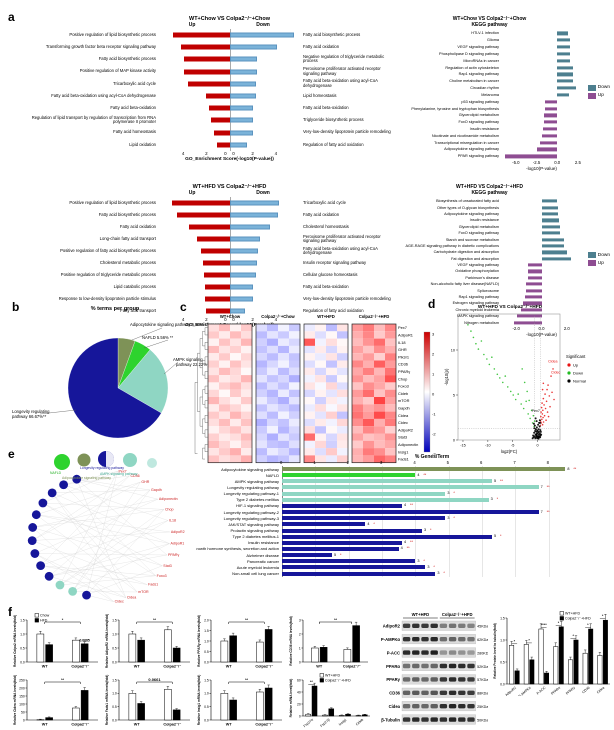 Image resolution: width=614 pixels, height=730 pixels. What do you see at coordinates (308, 723) in the screenshot?
I see `svg-text: Fsp27α` at bounding box center [308, 723].